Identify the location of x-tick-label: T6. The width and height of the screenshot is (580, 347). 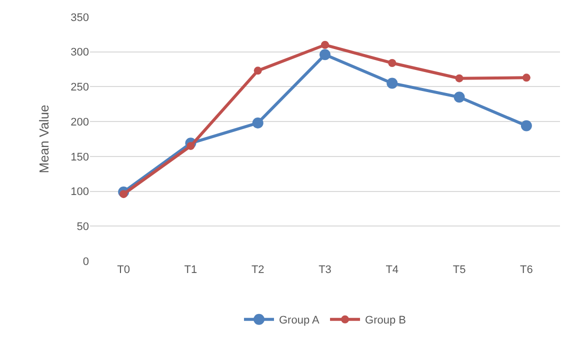
(526, 270).